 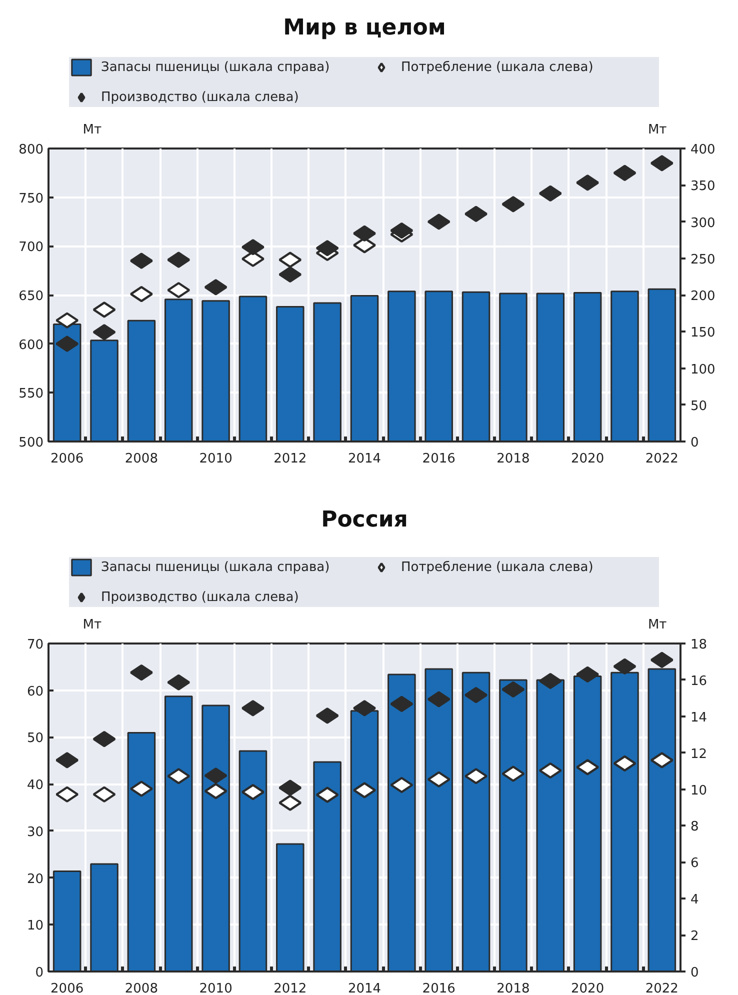 What do you see at coordinates (694, 827) in the screenshot?
I see `y2-tick-label: 8` at bounding box center [694, 827].